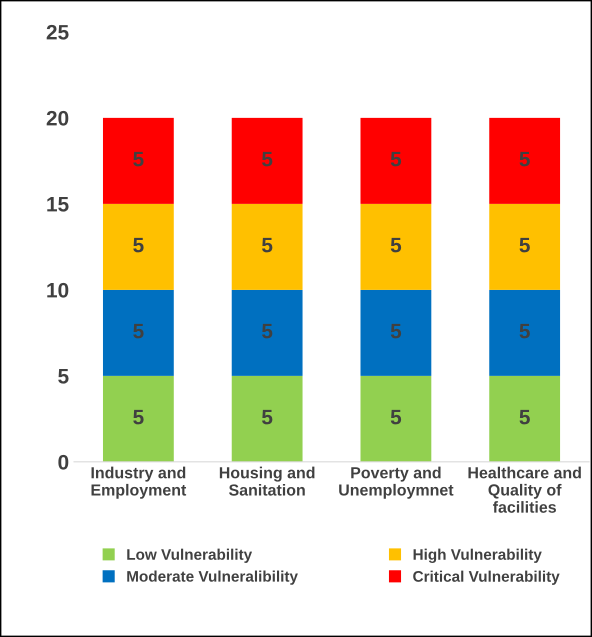 The height and width of the screenshot is (637, 592). I want to click on legend-label: Low Vulnerability, so click(189, 555).